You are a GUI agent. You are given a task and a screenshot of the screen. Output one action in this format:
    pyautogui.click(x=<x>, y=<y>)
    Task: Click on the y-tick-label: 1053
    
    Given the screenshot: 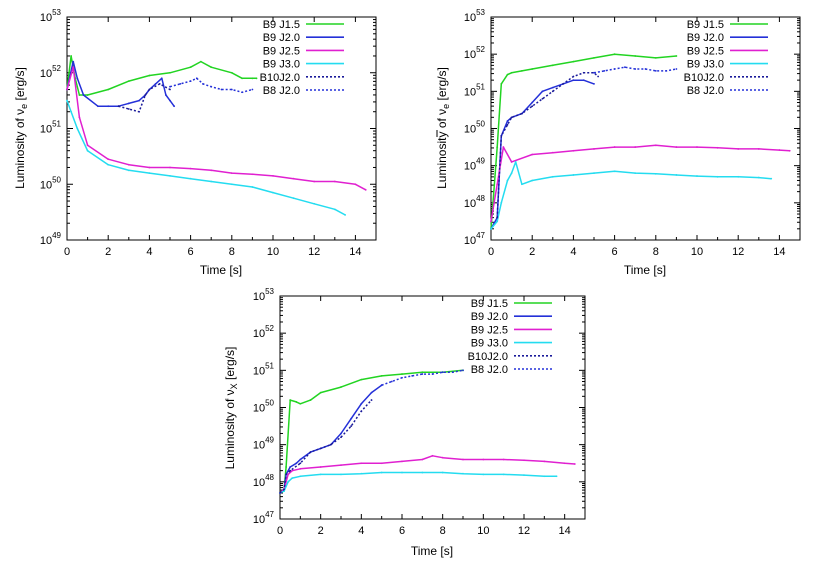 What is the action you would take?
    pyautogui.click(x=264, y=295)
    